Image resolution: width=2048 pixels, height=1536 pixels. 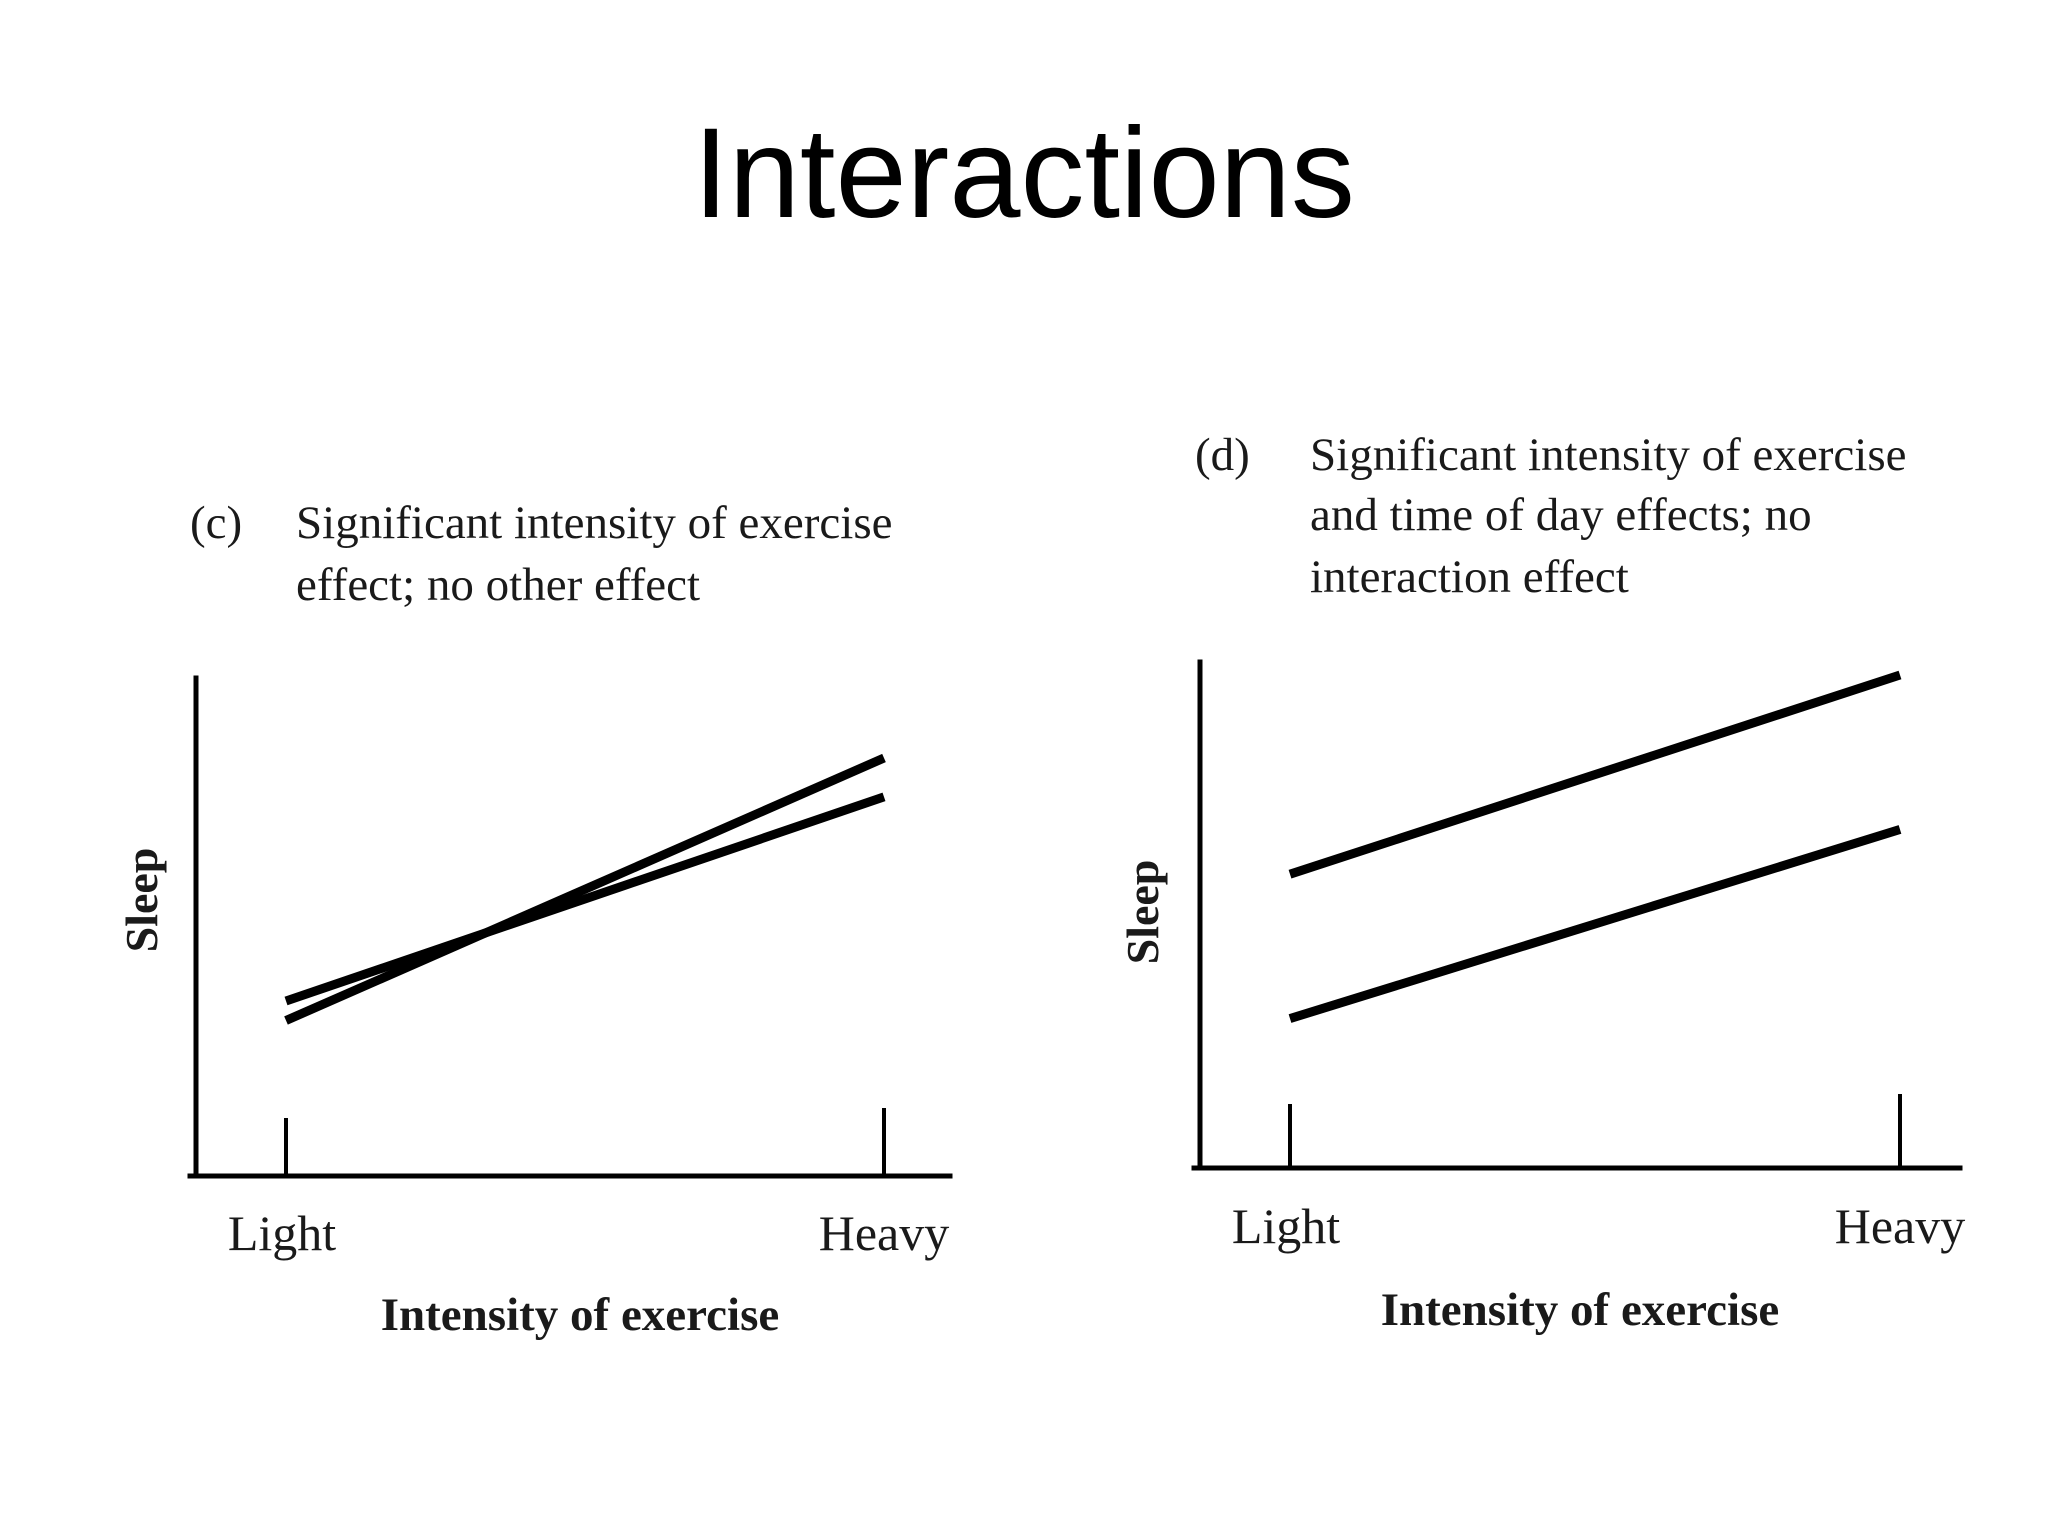 What do you see at coordinates (1222, 455) in the screenshot?
I see `panel-marker: (d)` at bounding box center [1222, 455].